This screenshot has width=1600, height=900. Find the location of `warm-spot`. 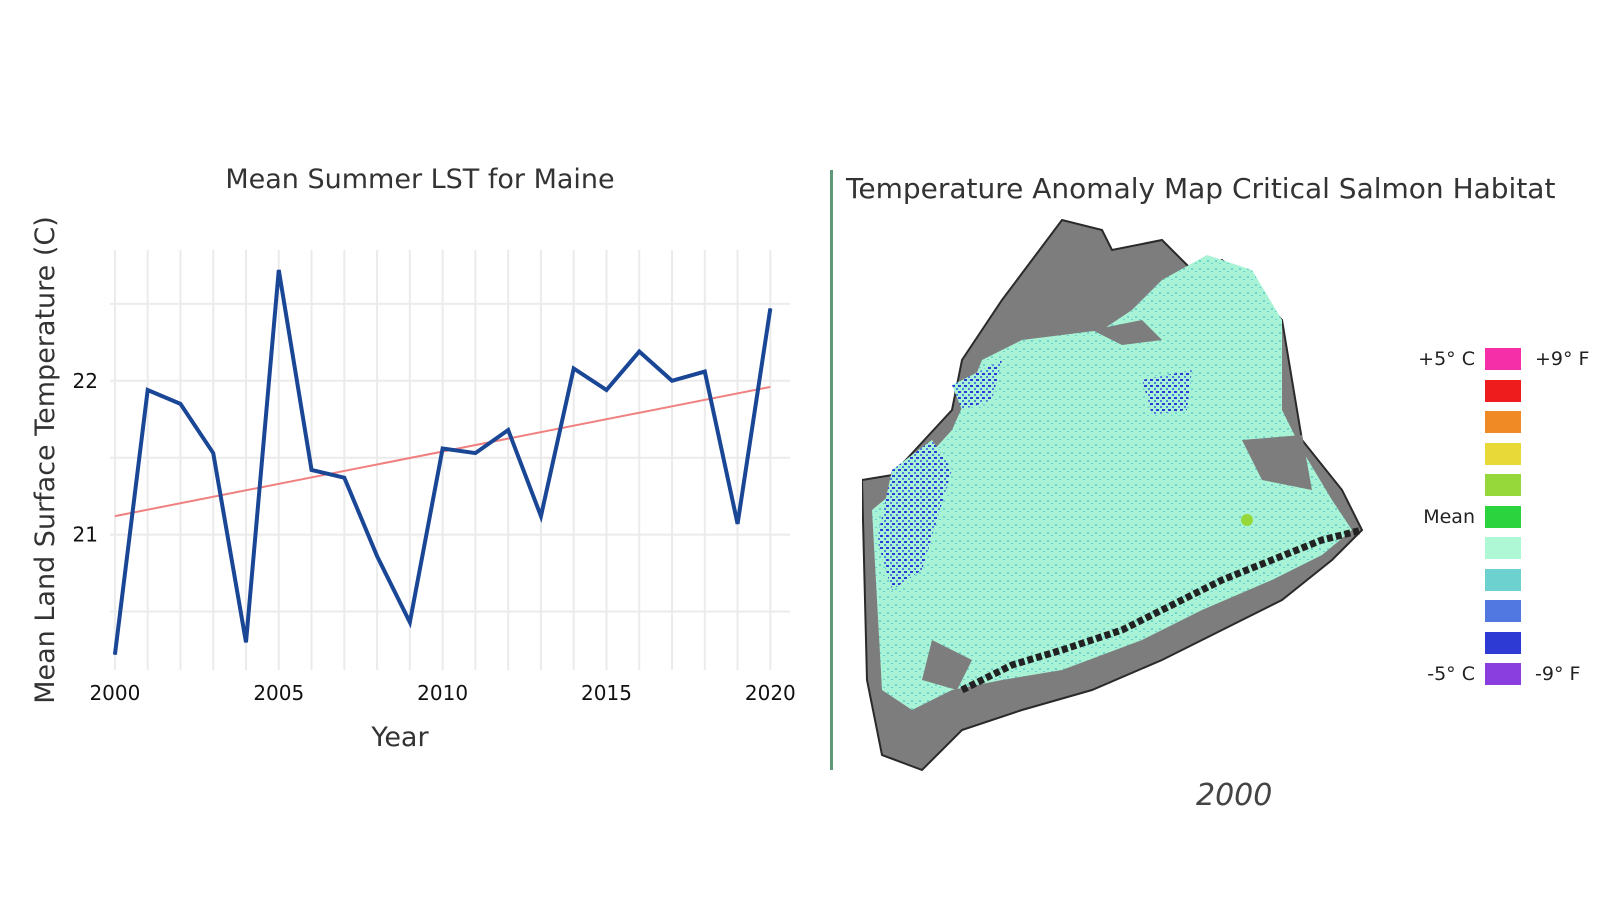

warm-spot is located at coordinates (1247, 520).